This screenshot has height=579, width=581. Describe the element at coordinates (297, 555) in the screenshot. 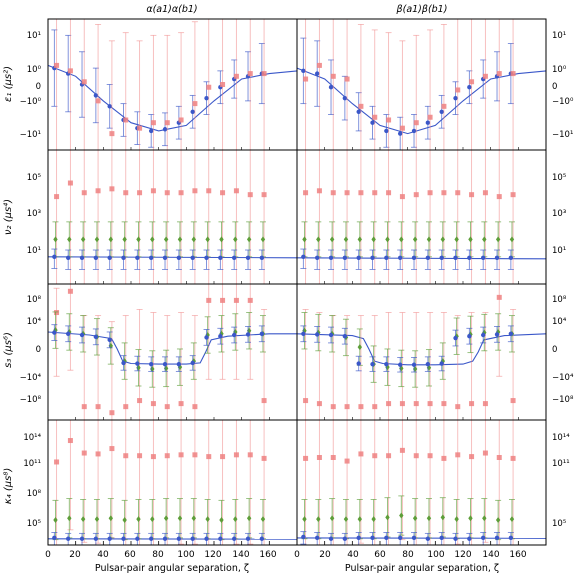

I see `x-tick-label: 0` at that location.